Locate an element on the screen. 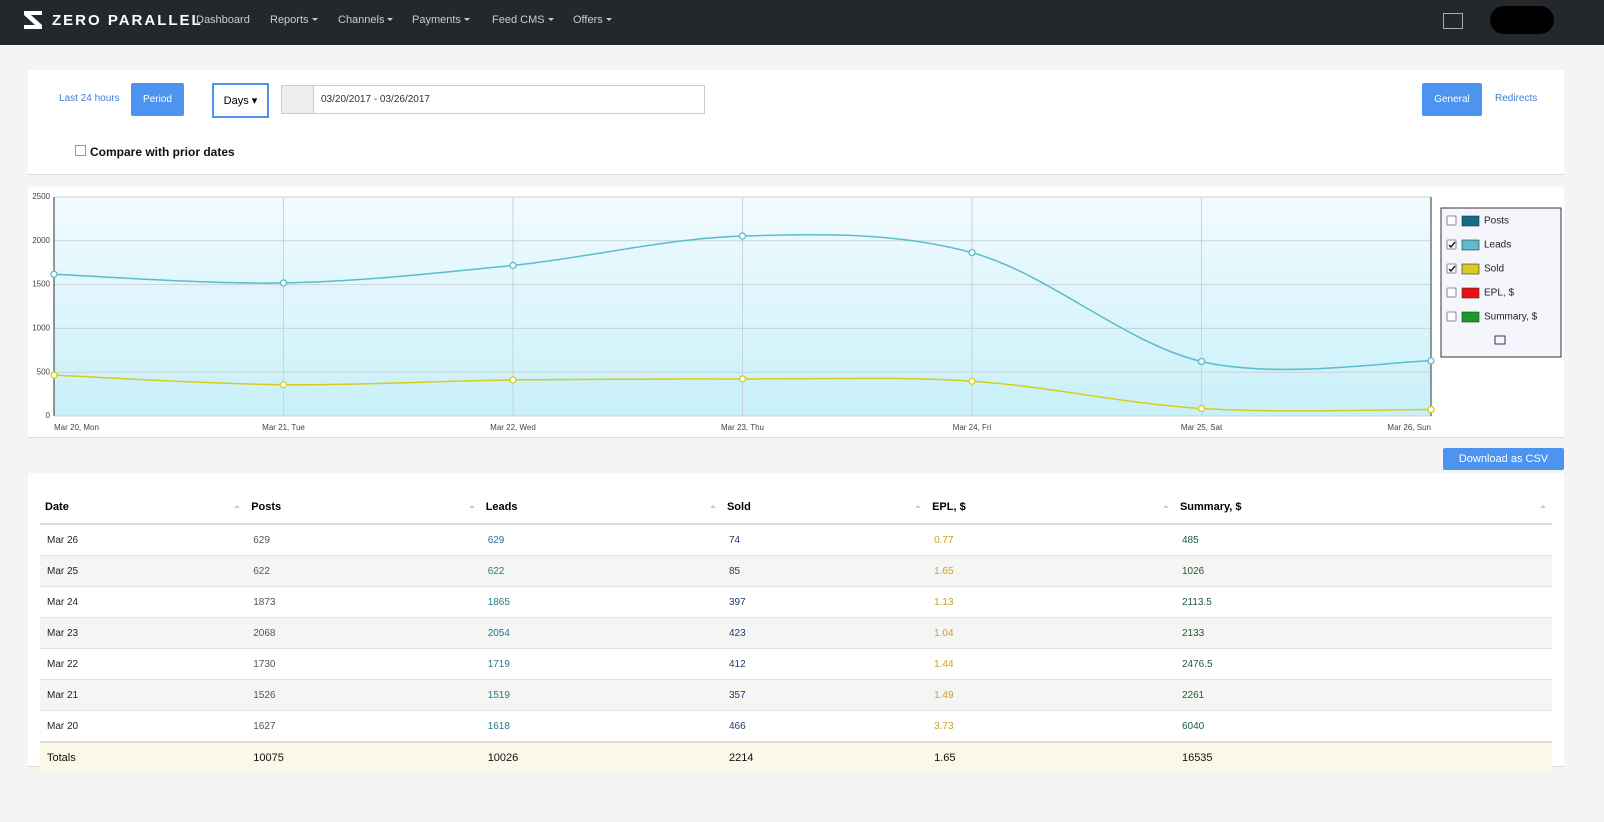  x-tick-label: Mar 22, Wed is located at coordinates (513, 427).